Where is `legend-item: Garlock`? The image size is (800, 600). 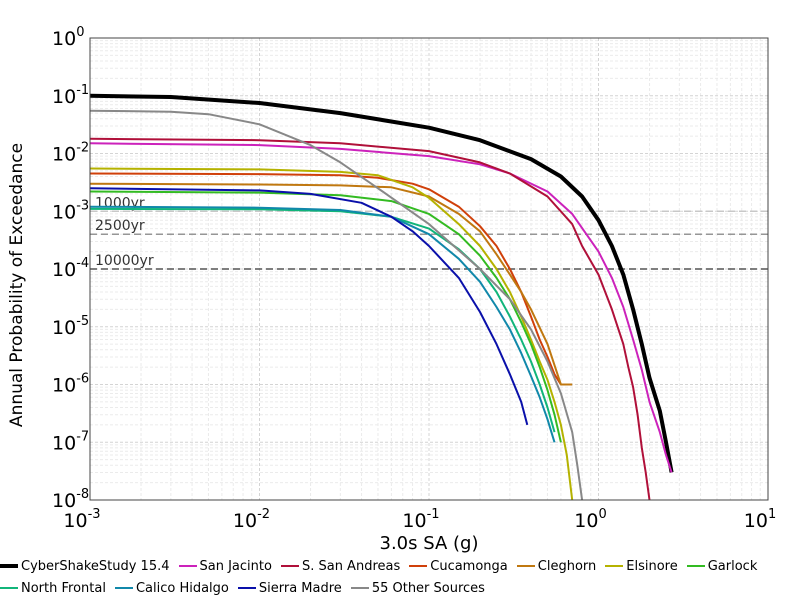 legend-item: Garlock is located at coordinates (722, 566).